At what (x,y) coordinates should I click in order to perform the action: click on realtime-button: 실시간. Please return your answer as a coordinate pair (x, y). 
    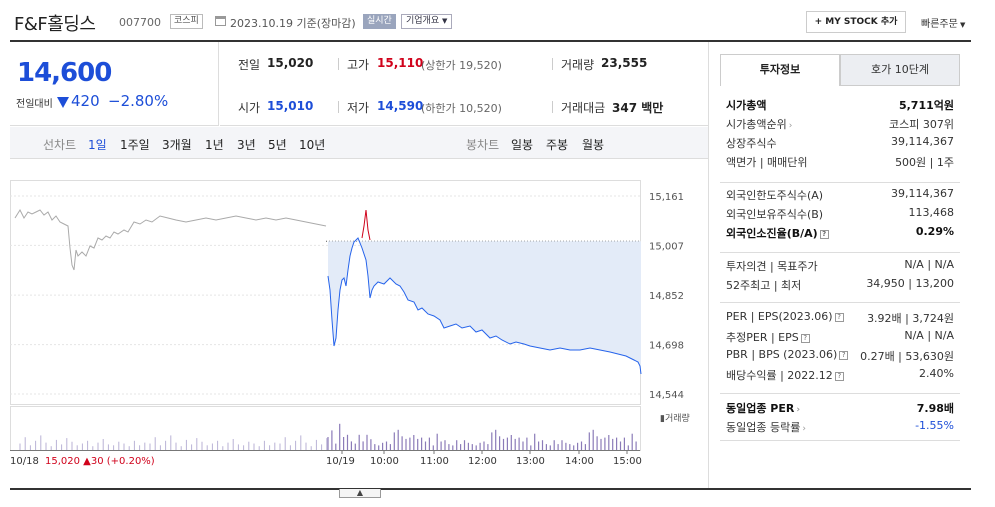
    Looking at the image, I should click on (379, 21).